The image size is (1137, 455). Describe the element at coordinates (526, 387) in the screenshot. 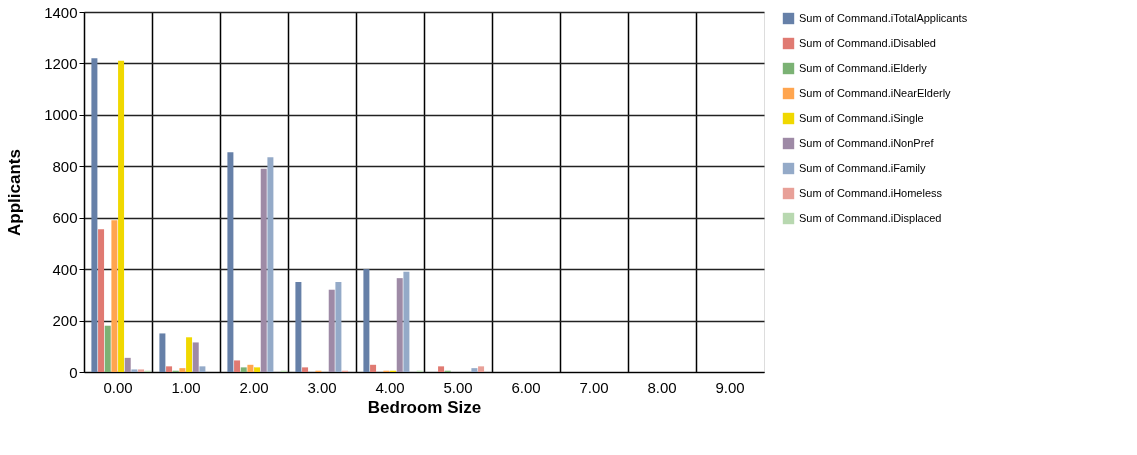

I see `x-tick-label: 6.00` at that location.